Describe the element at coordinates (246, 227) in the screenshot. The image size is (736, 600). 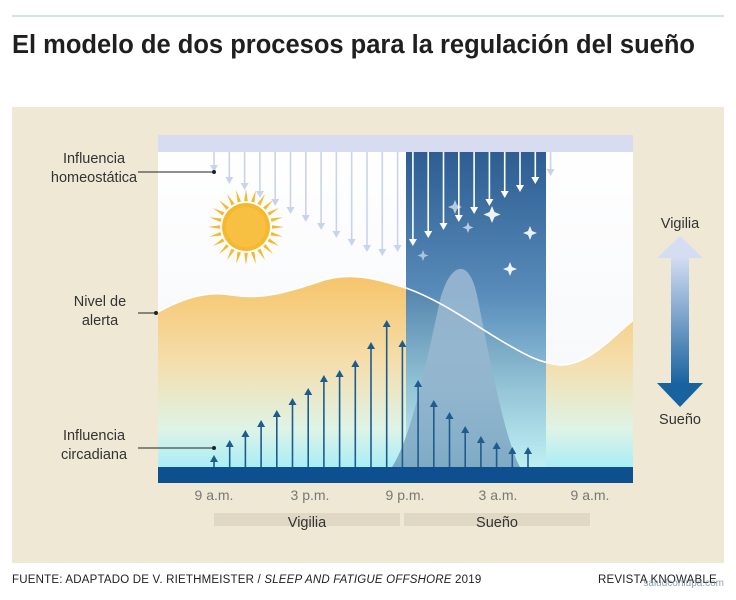
I see `sun-icon` at that location.